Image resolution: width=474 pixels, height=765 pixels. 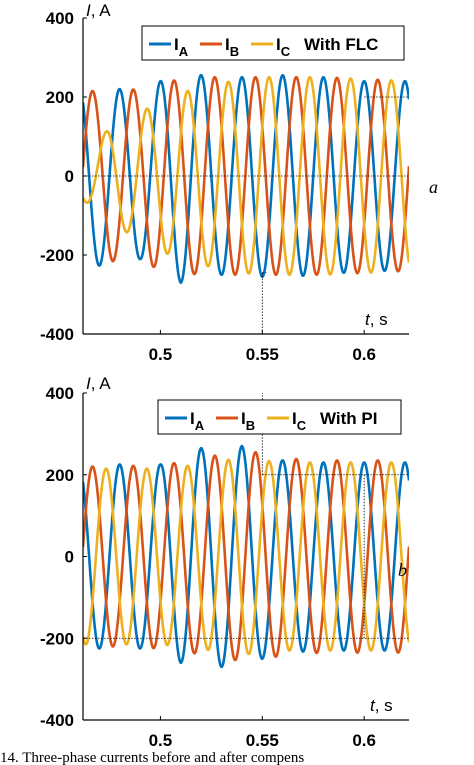 What do you see at coordinates (433, 187) in the screenshot?
I see `panel-letter: a` at bounding box center [433, 187].